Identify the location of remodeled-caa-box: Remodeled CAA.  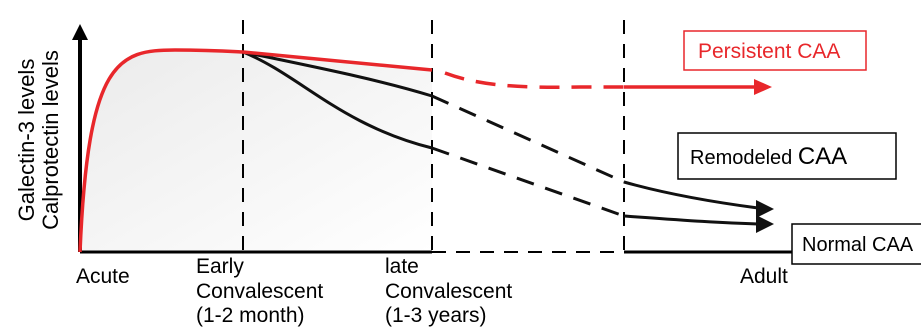
(787, 156).